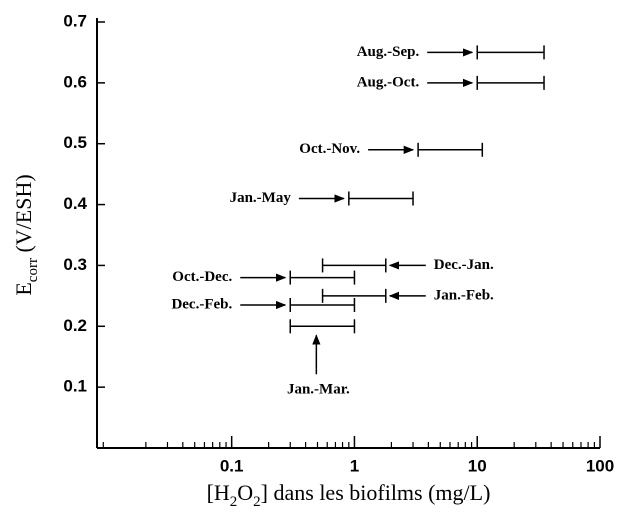 This screenshot has width=633, height=515. Describe the element at coordinates (75, 142) in the screenshot. I see `y-tick-label: 0.5` at that location.